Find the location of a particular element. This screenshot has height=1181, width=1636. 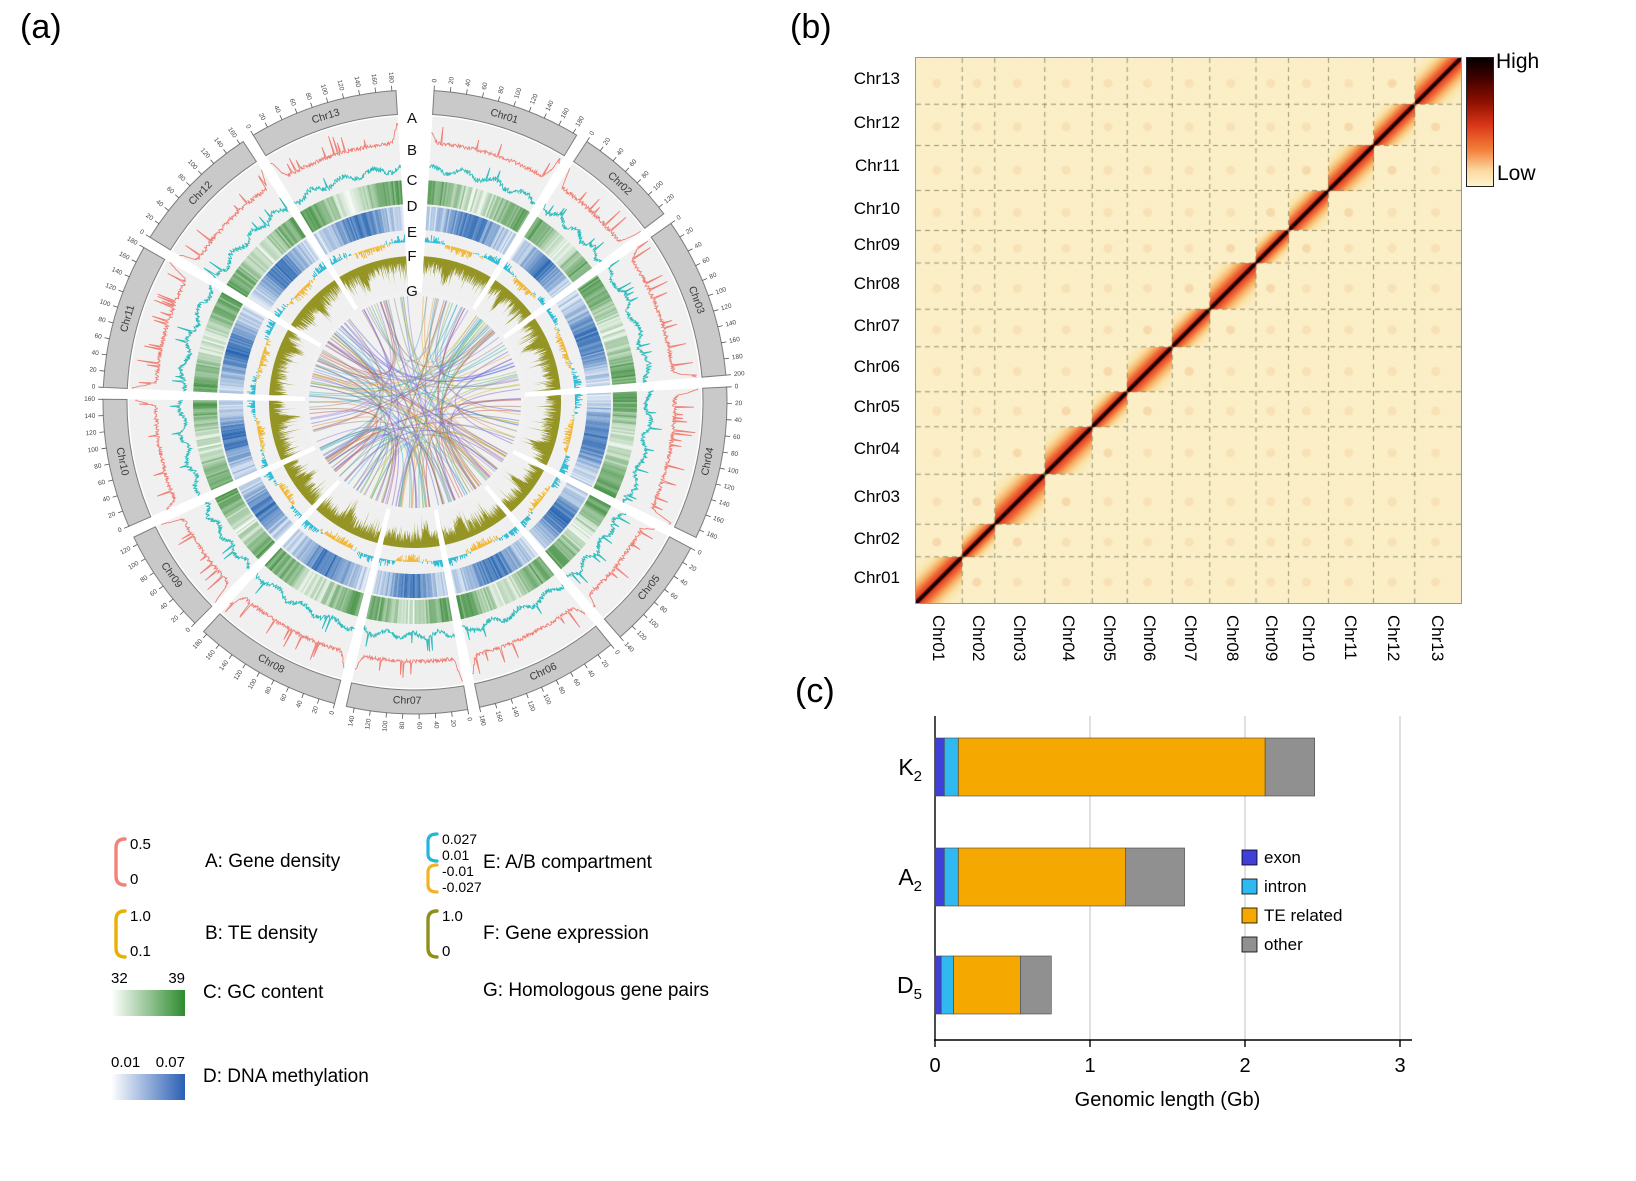

legend-item-gene-expression: 1.0 0 F: Gene expression is located at coordinates (537, 934).